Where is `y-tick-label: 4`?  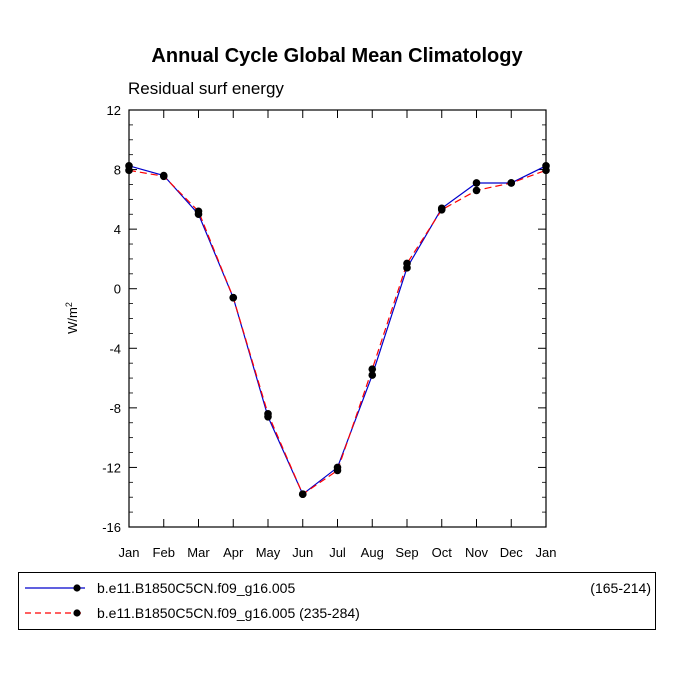 y-tick-label: 4 is located at coordinates (117, 229).